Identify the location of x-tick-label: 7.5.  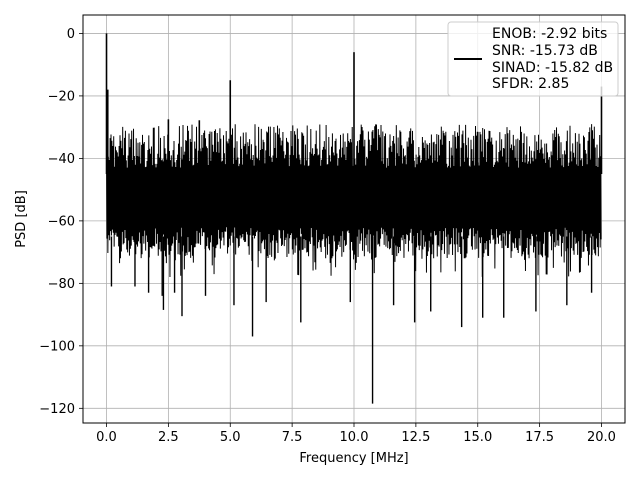
(292, 437).